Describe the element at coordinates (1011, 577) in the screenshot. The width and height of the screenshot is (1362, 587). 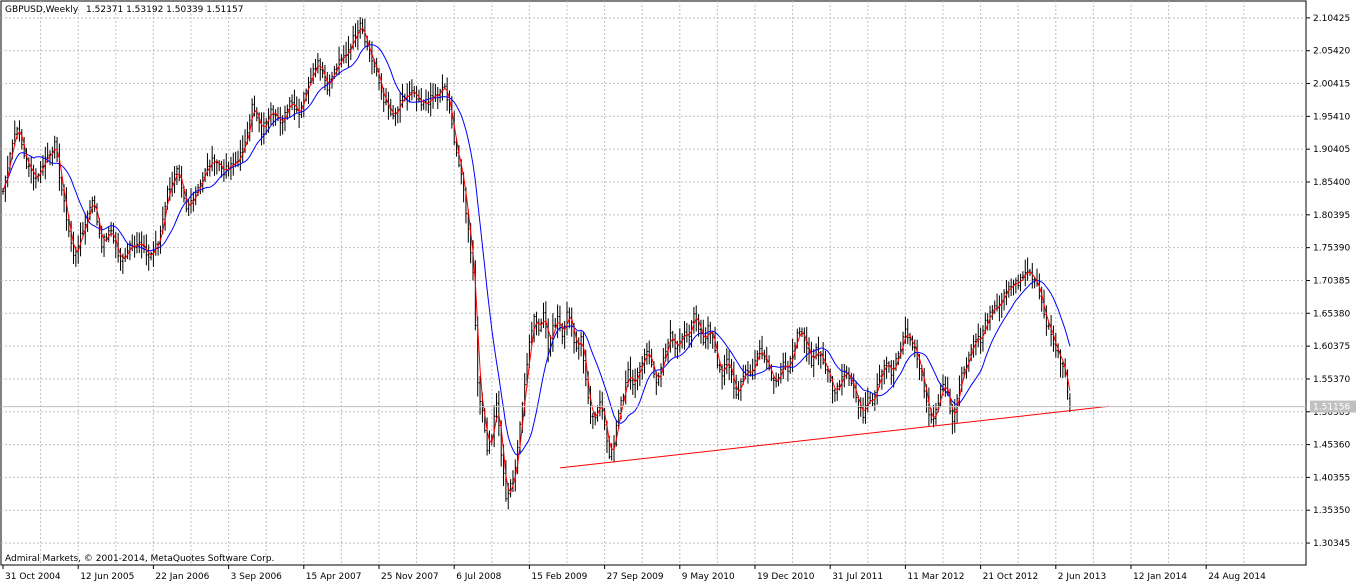
I see `x-tick-label: 21 Oct 2012` at that location.